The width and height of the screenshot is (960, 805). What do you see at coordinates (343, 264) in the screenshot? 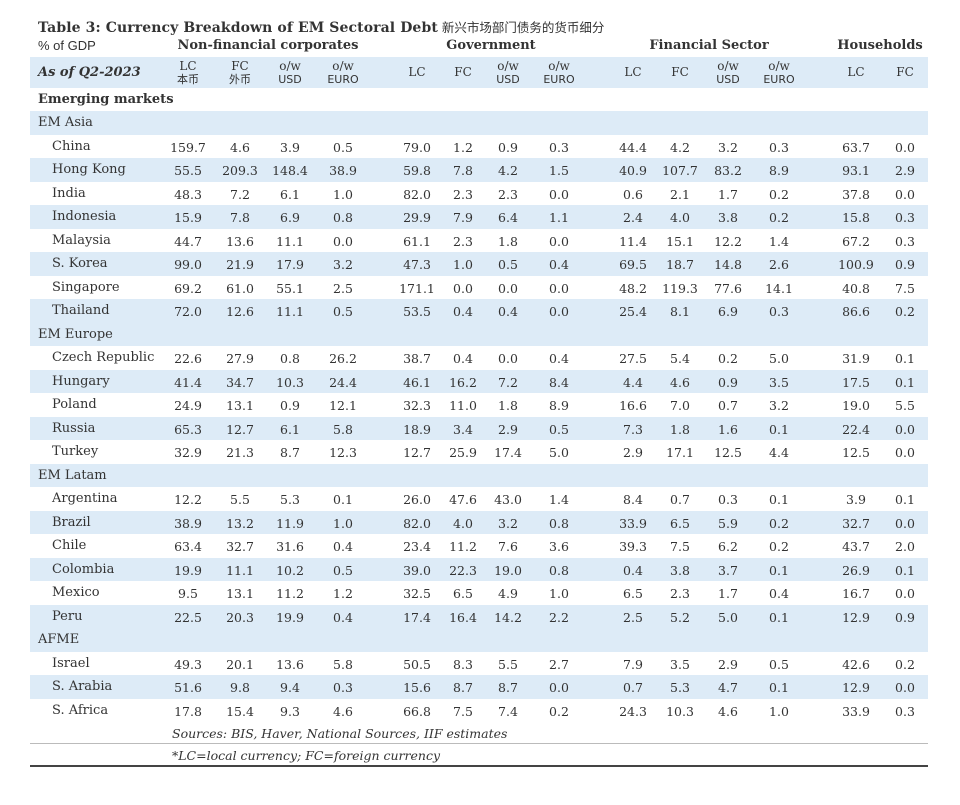
I see `value-cell: 3.2` at bounding box center [343, 264].